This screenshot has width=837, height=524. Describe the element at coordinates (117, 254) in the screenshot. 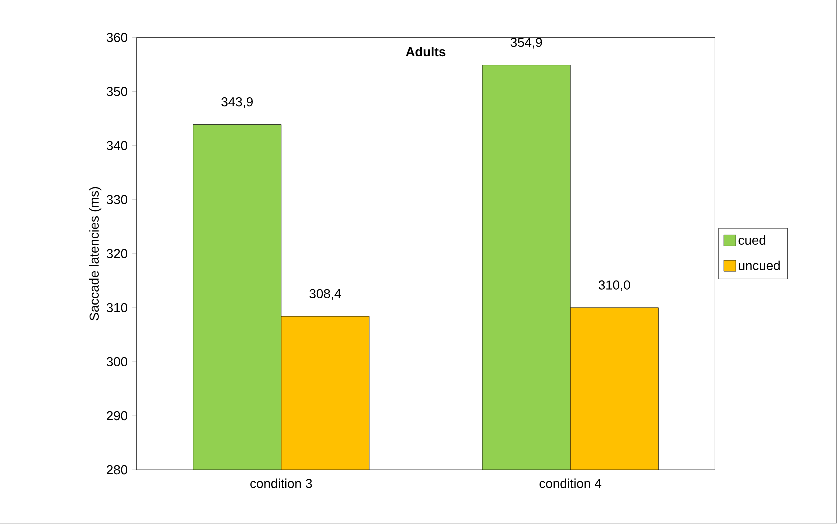

I see `y-tick-label: 320` at that location.